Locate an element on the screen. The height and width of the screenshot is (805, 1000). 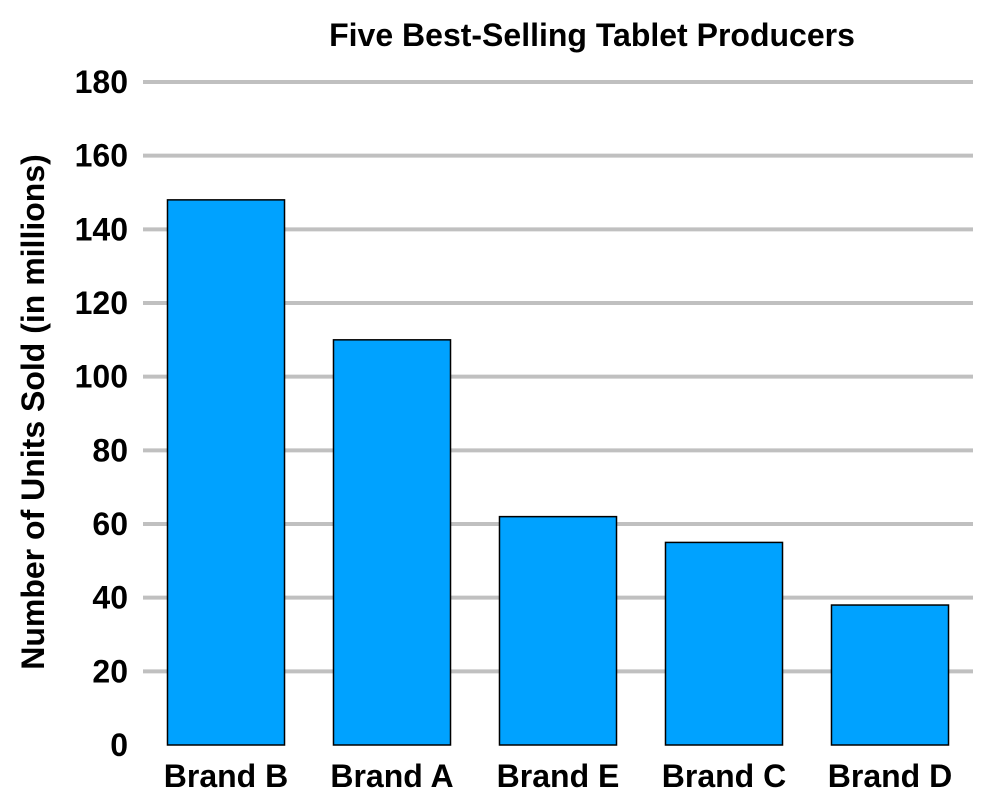
y-tick-label: 20 is located at coordinates (110, 671).